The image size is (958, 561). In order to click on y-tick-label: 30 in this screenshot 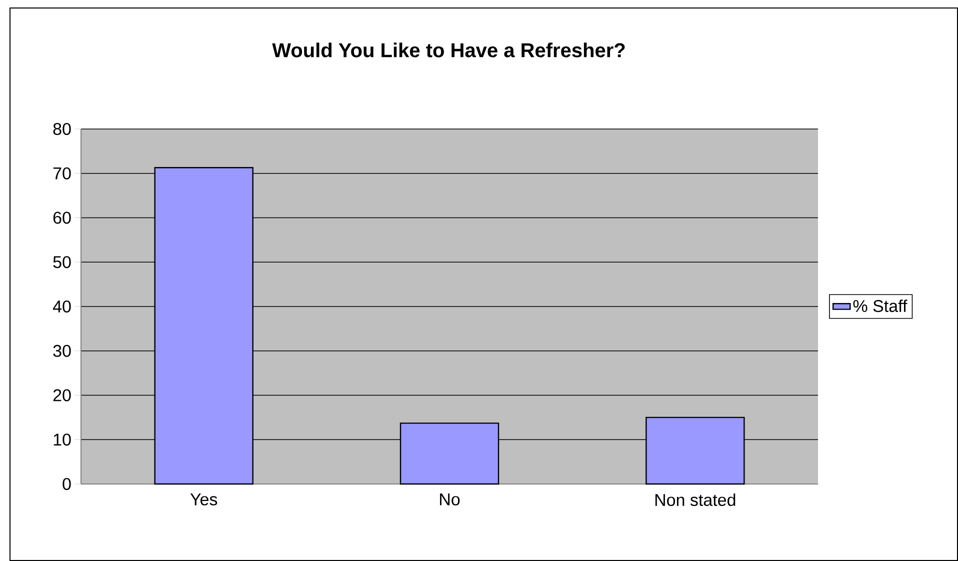, I will do `click(62, 350)`.